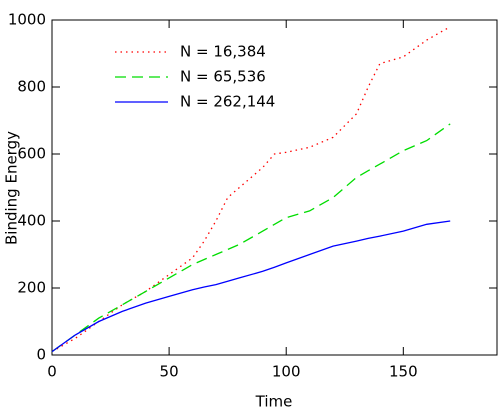  I want to click on x-tick-label: 100, so click(286, 372).